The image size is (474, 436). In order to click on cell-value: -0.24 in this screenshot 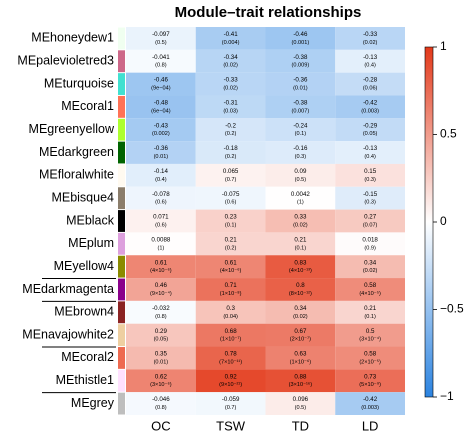, I will do `click(300, 125)`.